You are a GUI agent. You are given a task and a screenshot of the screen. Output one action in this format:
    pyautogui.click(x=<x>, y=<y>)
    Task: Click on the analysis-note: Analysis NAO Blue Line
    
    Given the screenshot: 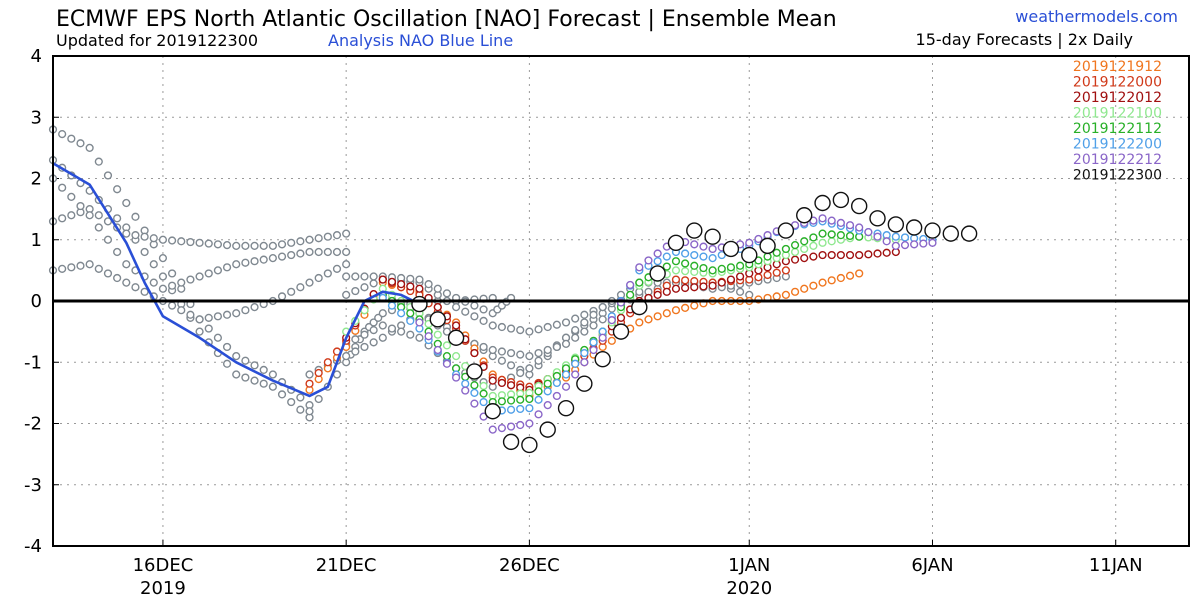 What is the action you would take?
    pyautogui.click(x=420, y=40)
    